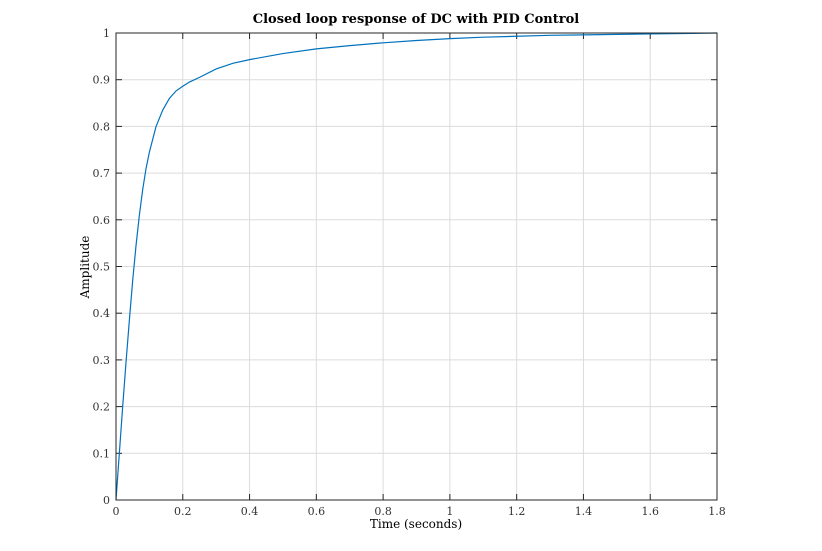  What do you see at coordinates (449, 511) in the screenshot?
I see `x-tick-label: 1` at bounding box center [449, 511].